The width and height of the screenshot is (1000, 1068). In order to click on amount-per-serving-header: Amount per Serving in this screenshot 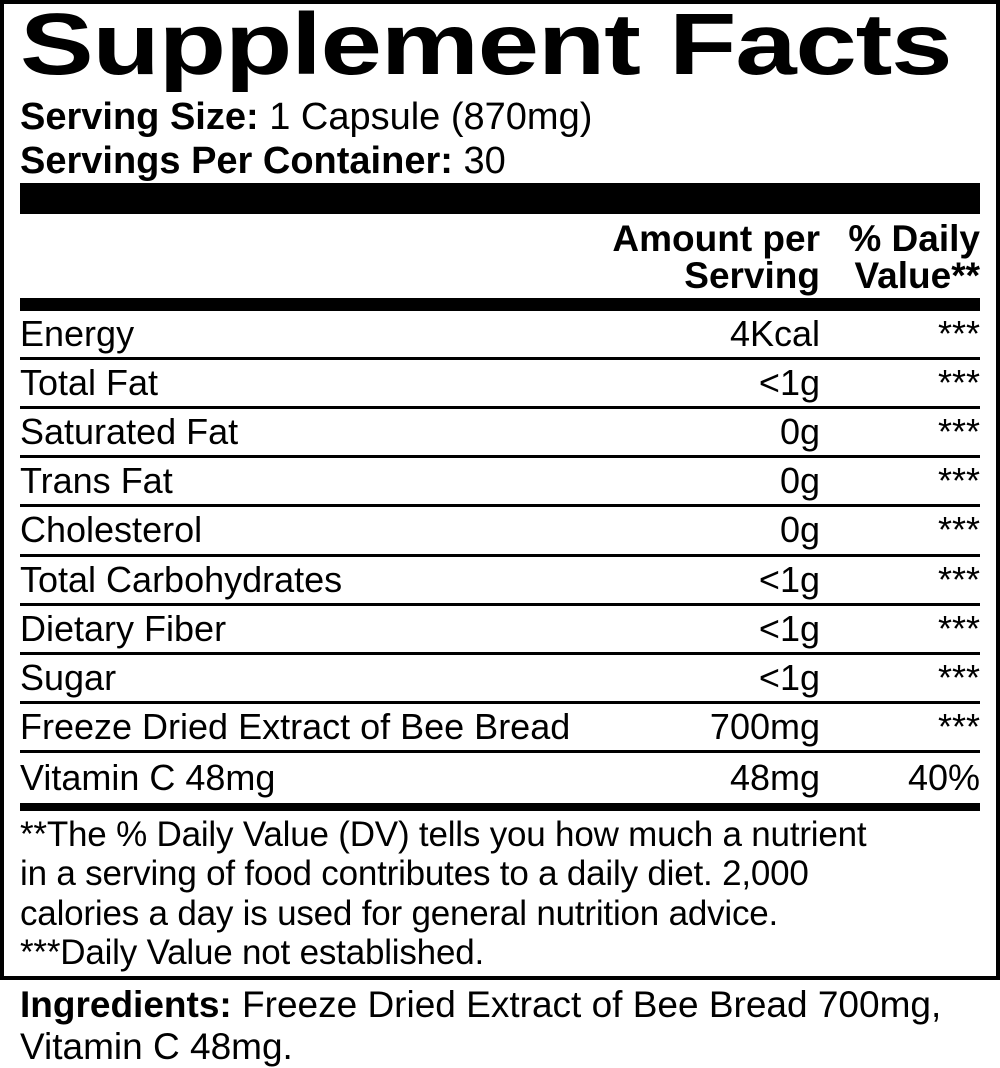, I will do `click(716, 256)`.